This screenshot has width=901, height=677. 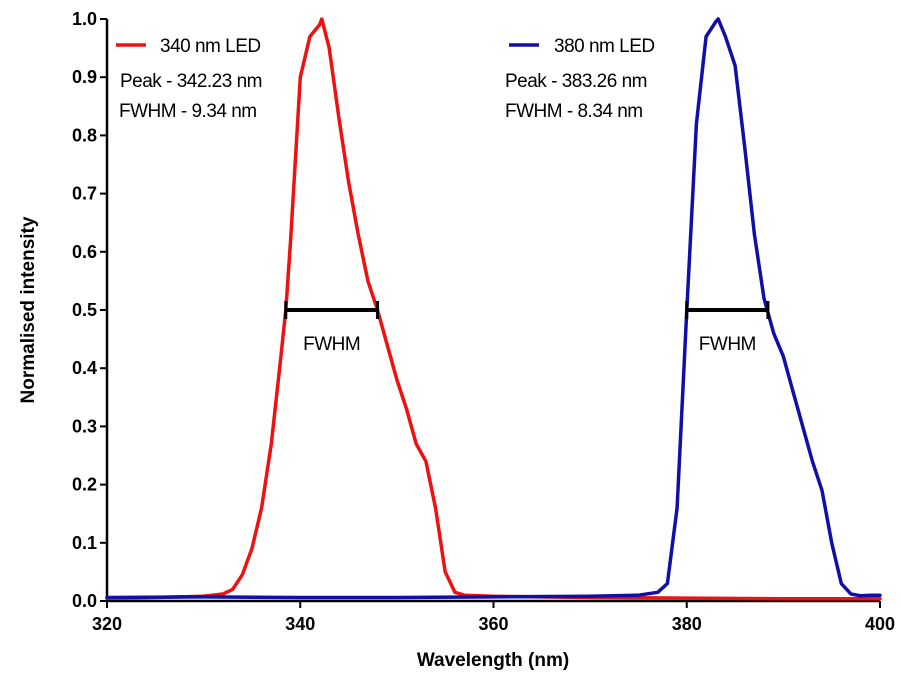 I want to click on y-tick-label: 0.5, so click(x=84, y=310).